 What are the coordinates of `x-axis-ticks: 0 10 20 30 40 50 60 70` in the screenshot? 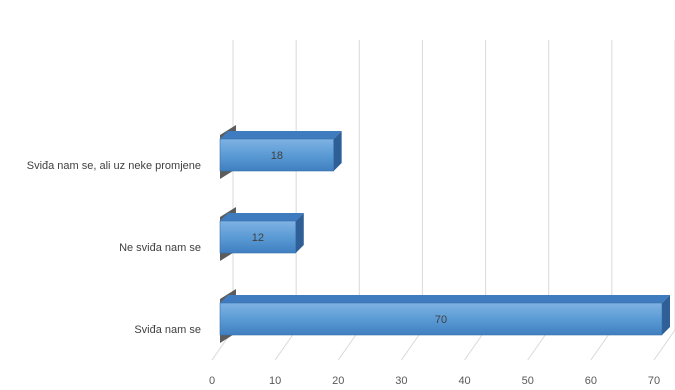 It's located at (434, 381).